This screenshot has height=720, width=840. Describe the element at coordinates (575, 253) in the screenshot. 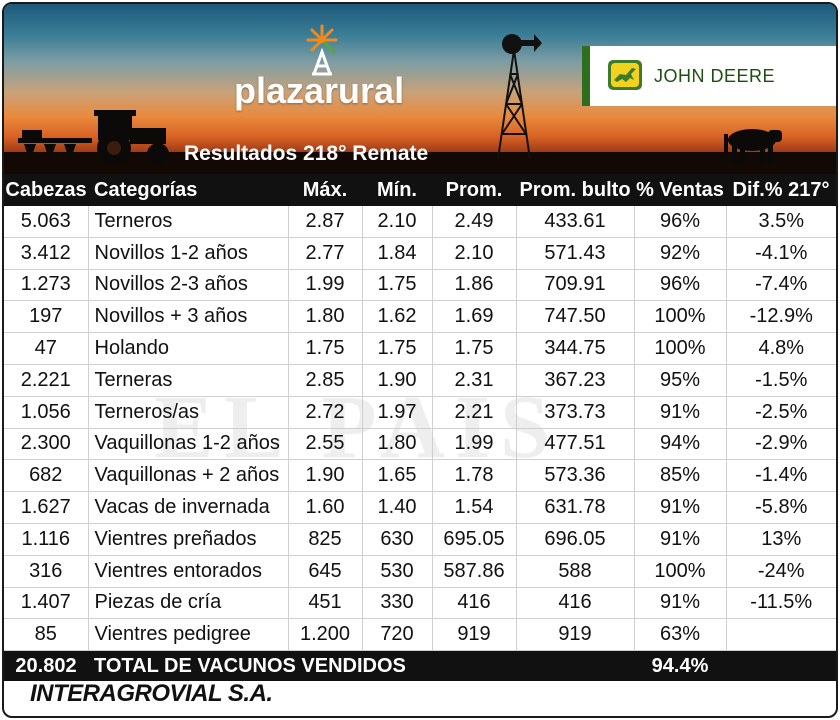

I see `table-cell: 571.43` at that location.